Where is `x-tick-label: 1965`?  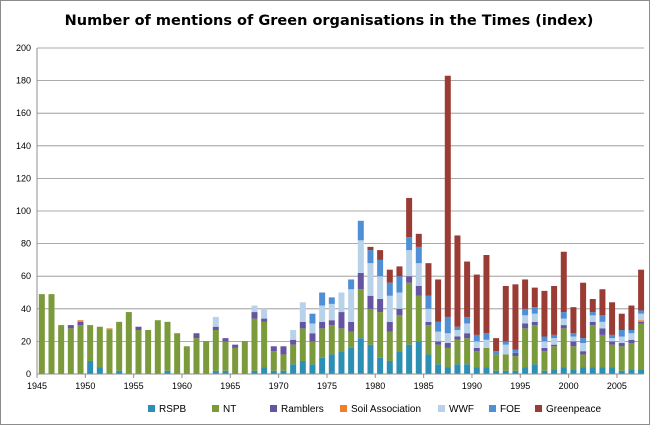
x-tick-label: 1965 is located at coordinates (230, 386).